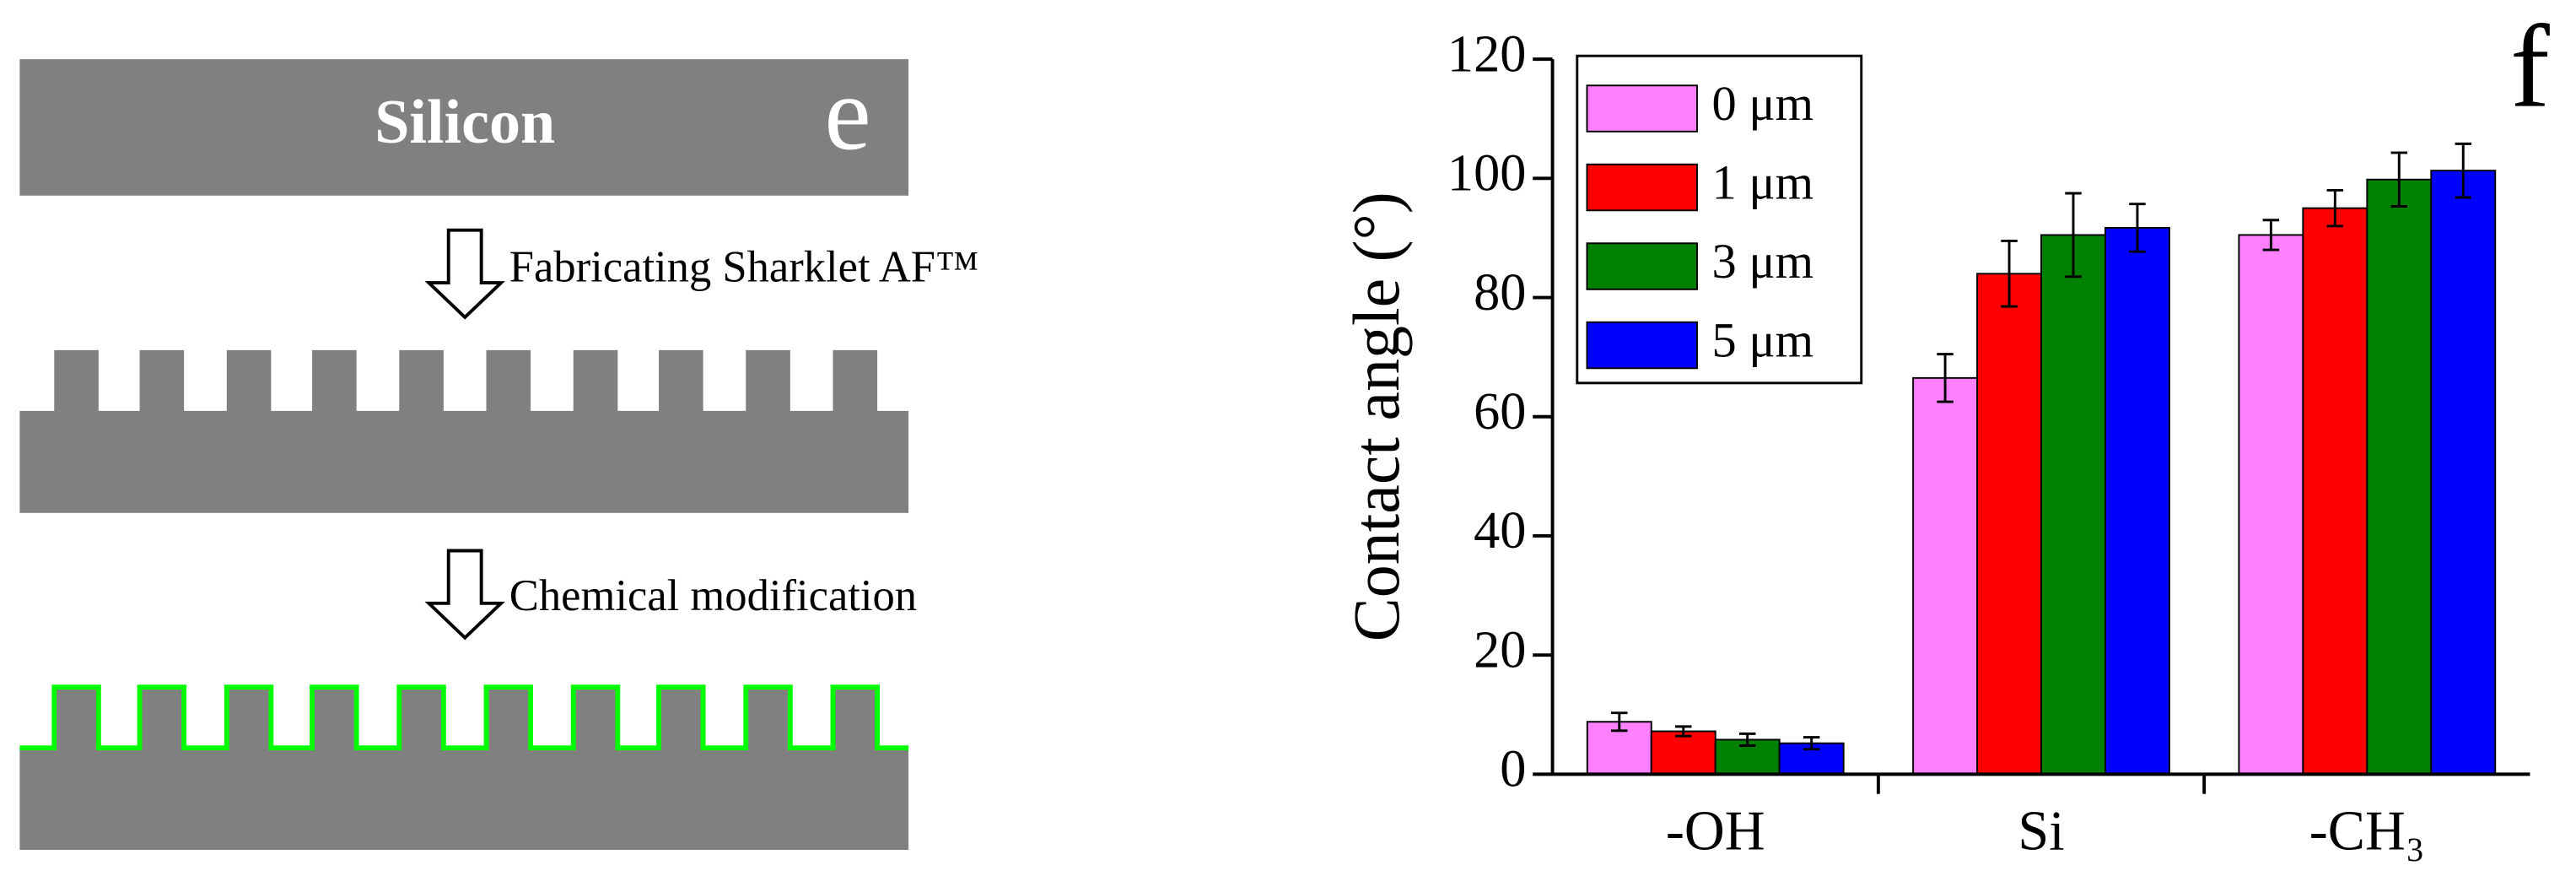 This screenshot has height=887, width=2576. I want to click on y-axis-label: Contact angle (°), so click(1376, 416).